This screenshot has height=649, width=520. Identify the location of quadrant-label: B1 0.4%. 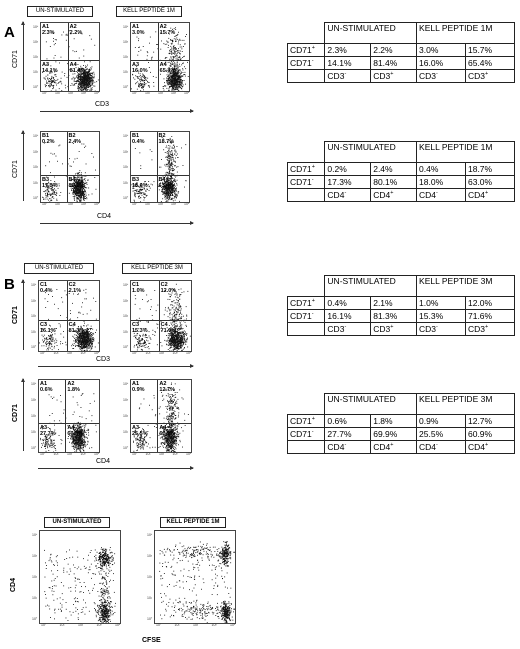
(138, 139).